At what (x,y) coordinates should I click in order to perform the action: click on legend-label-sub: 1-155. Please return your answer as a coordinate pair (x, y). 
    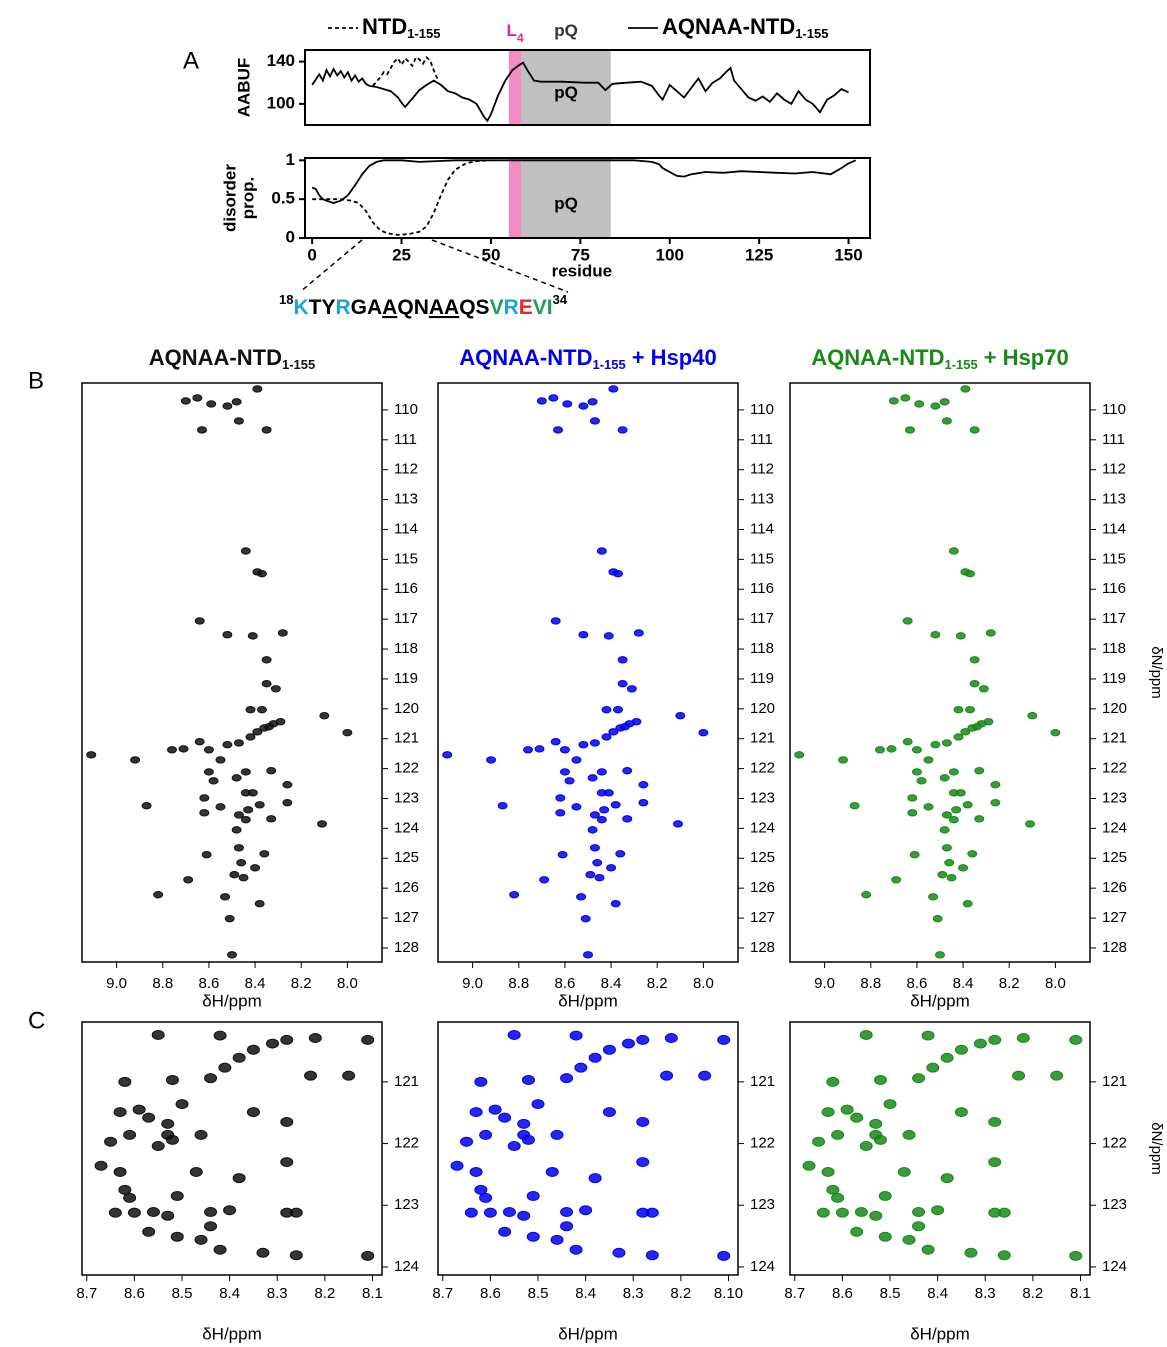
    Looking at the image, I should click on (811, 33).